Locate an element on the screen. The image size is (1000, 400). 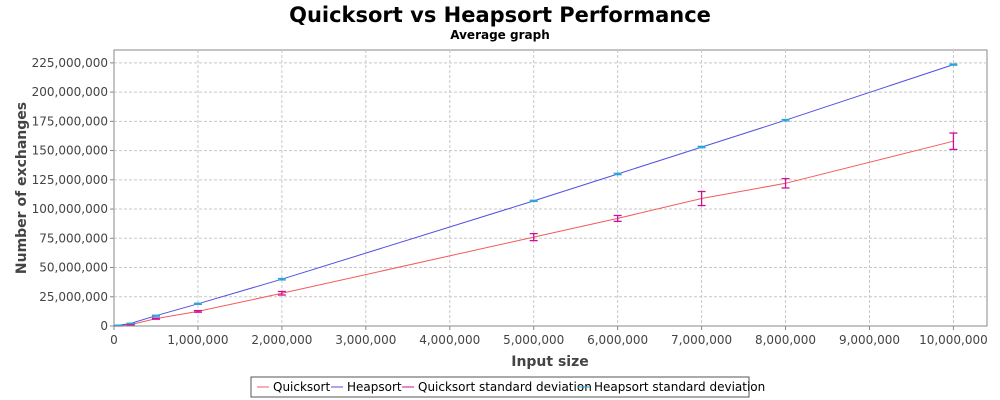
x-tick-label: 3,000,000 is located at coordinates (365, 340).